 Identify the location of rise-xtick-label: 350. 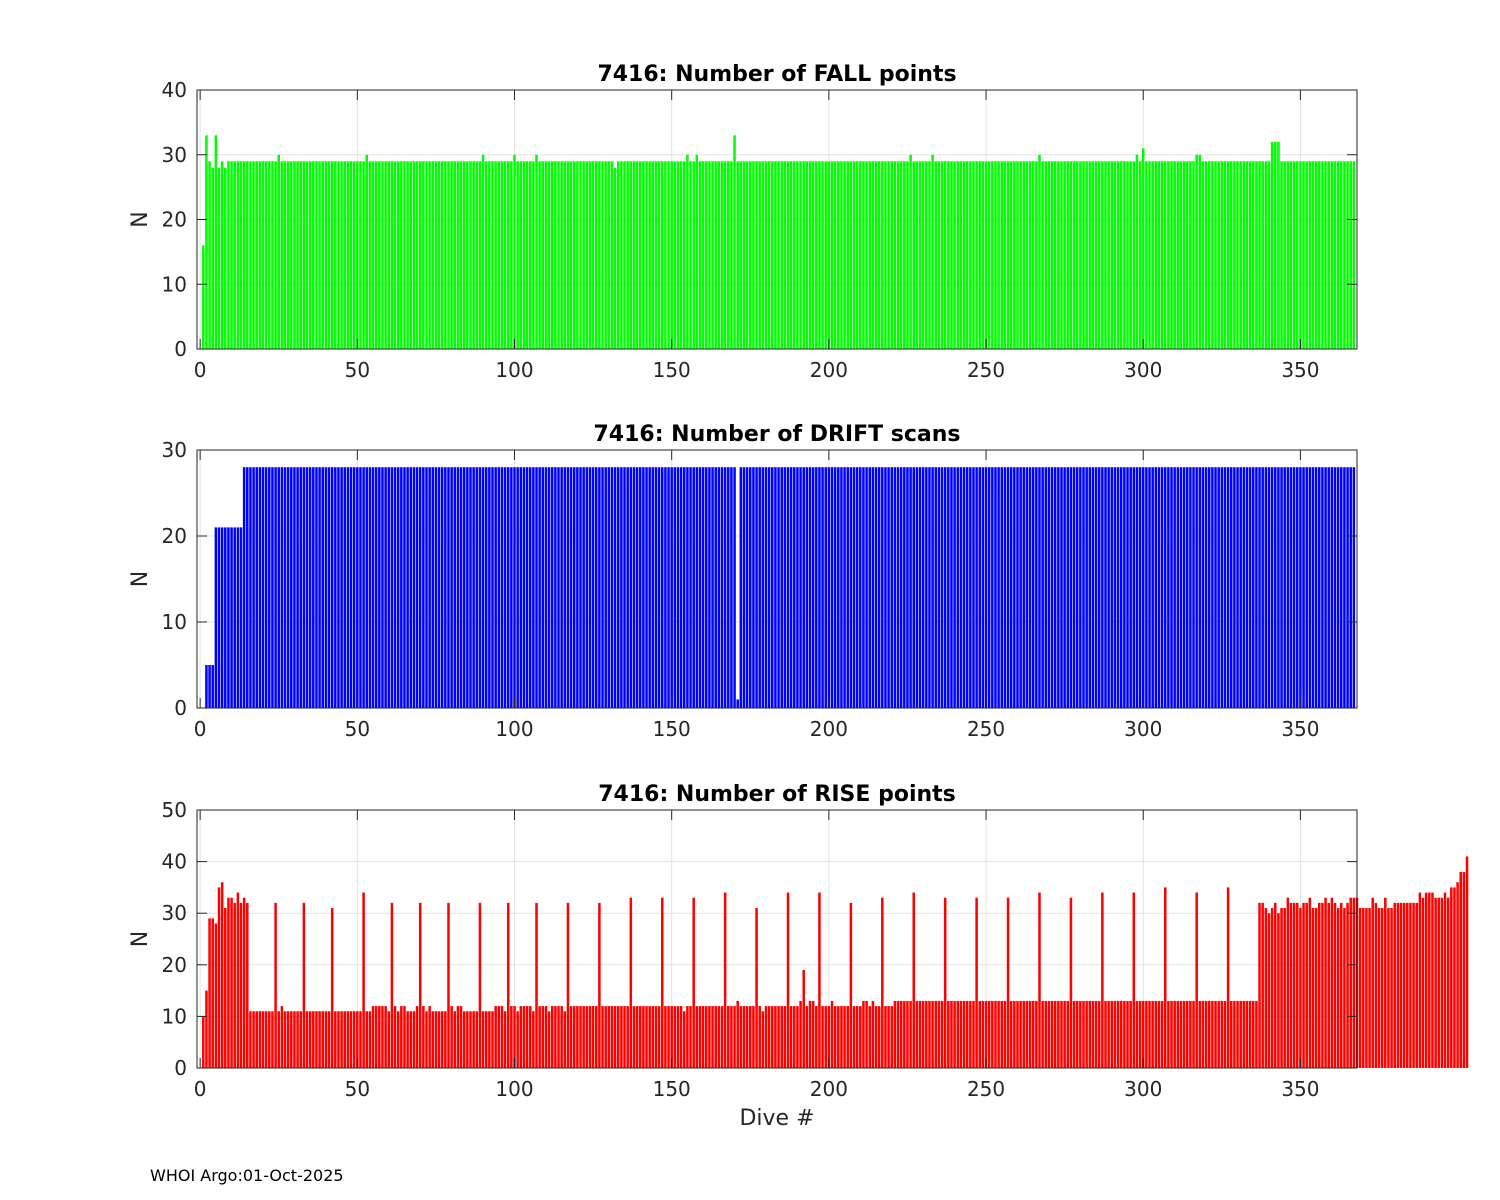
(1300, 1089).